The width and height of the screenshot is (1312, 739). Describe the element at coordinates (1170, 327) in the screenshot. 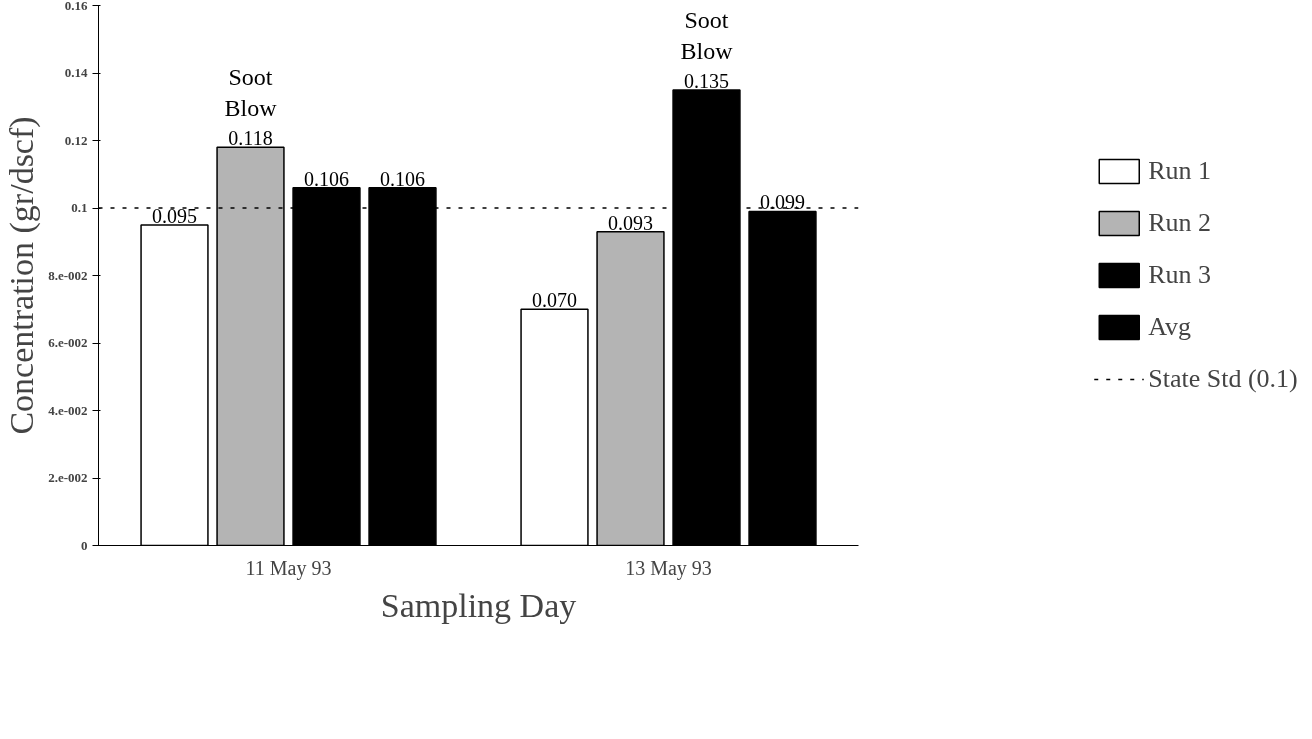

I see `legend-label: Avg` at that location.